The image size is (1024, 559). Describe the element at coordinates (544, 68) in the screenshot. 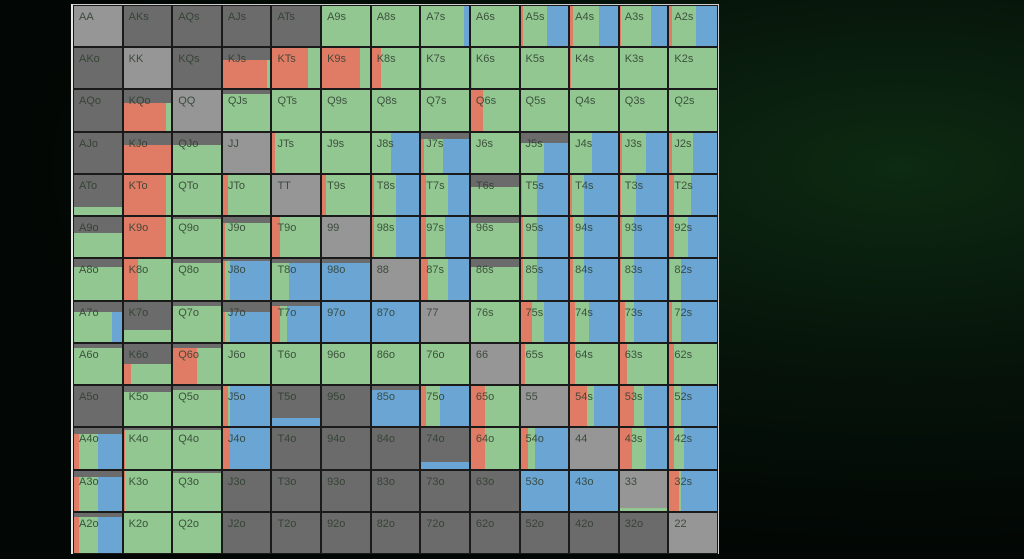

I see `hand-cell-K5s: K5s` at that location.